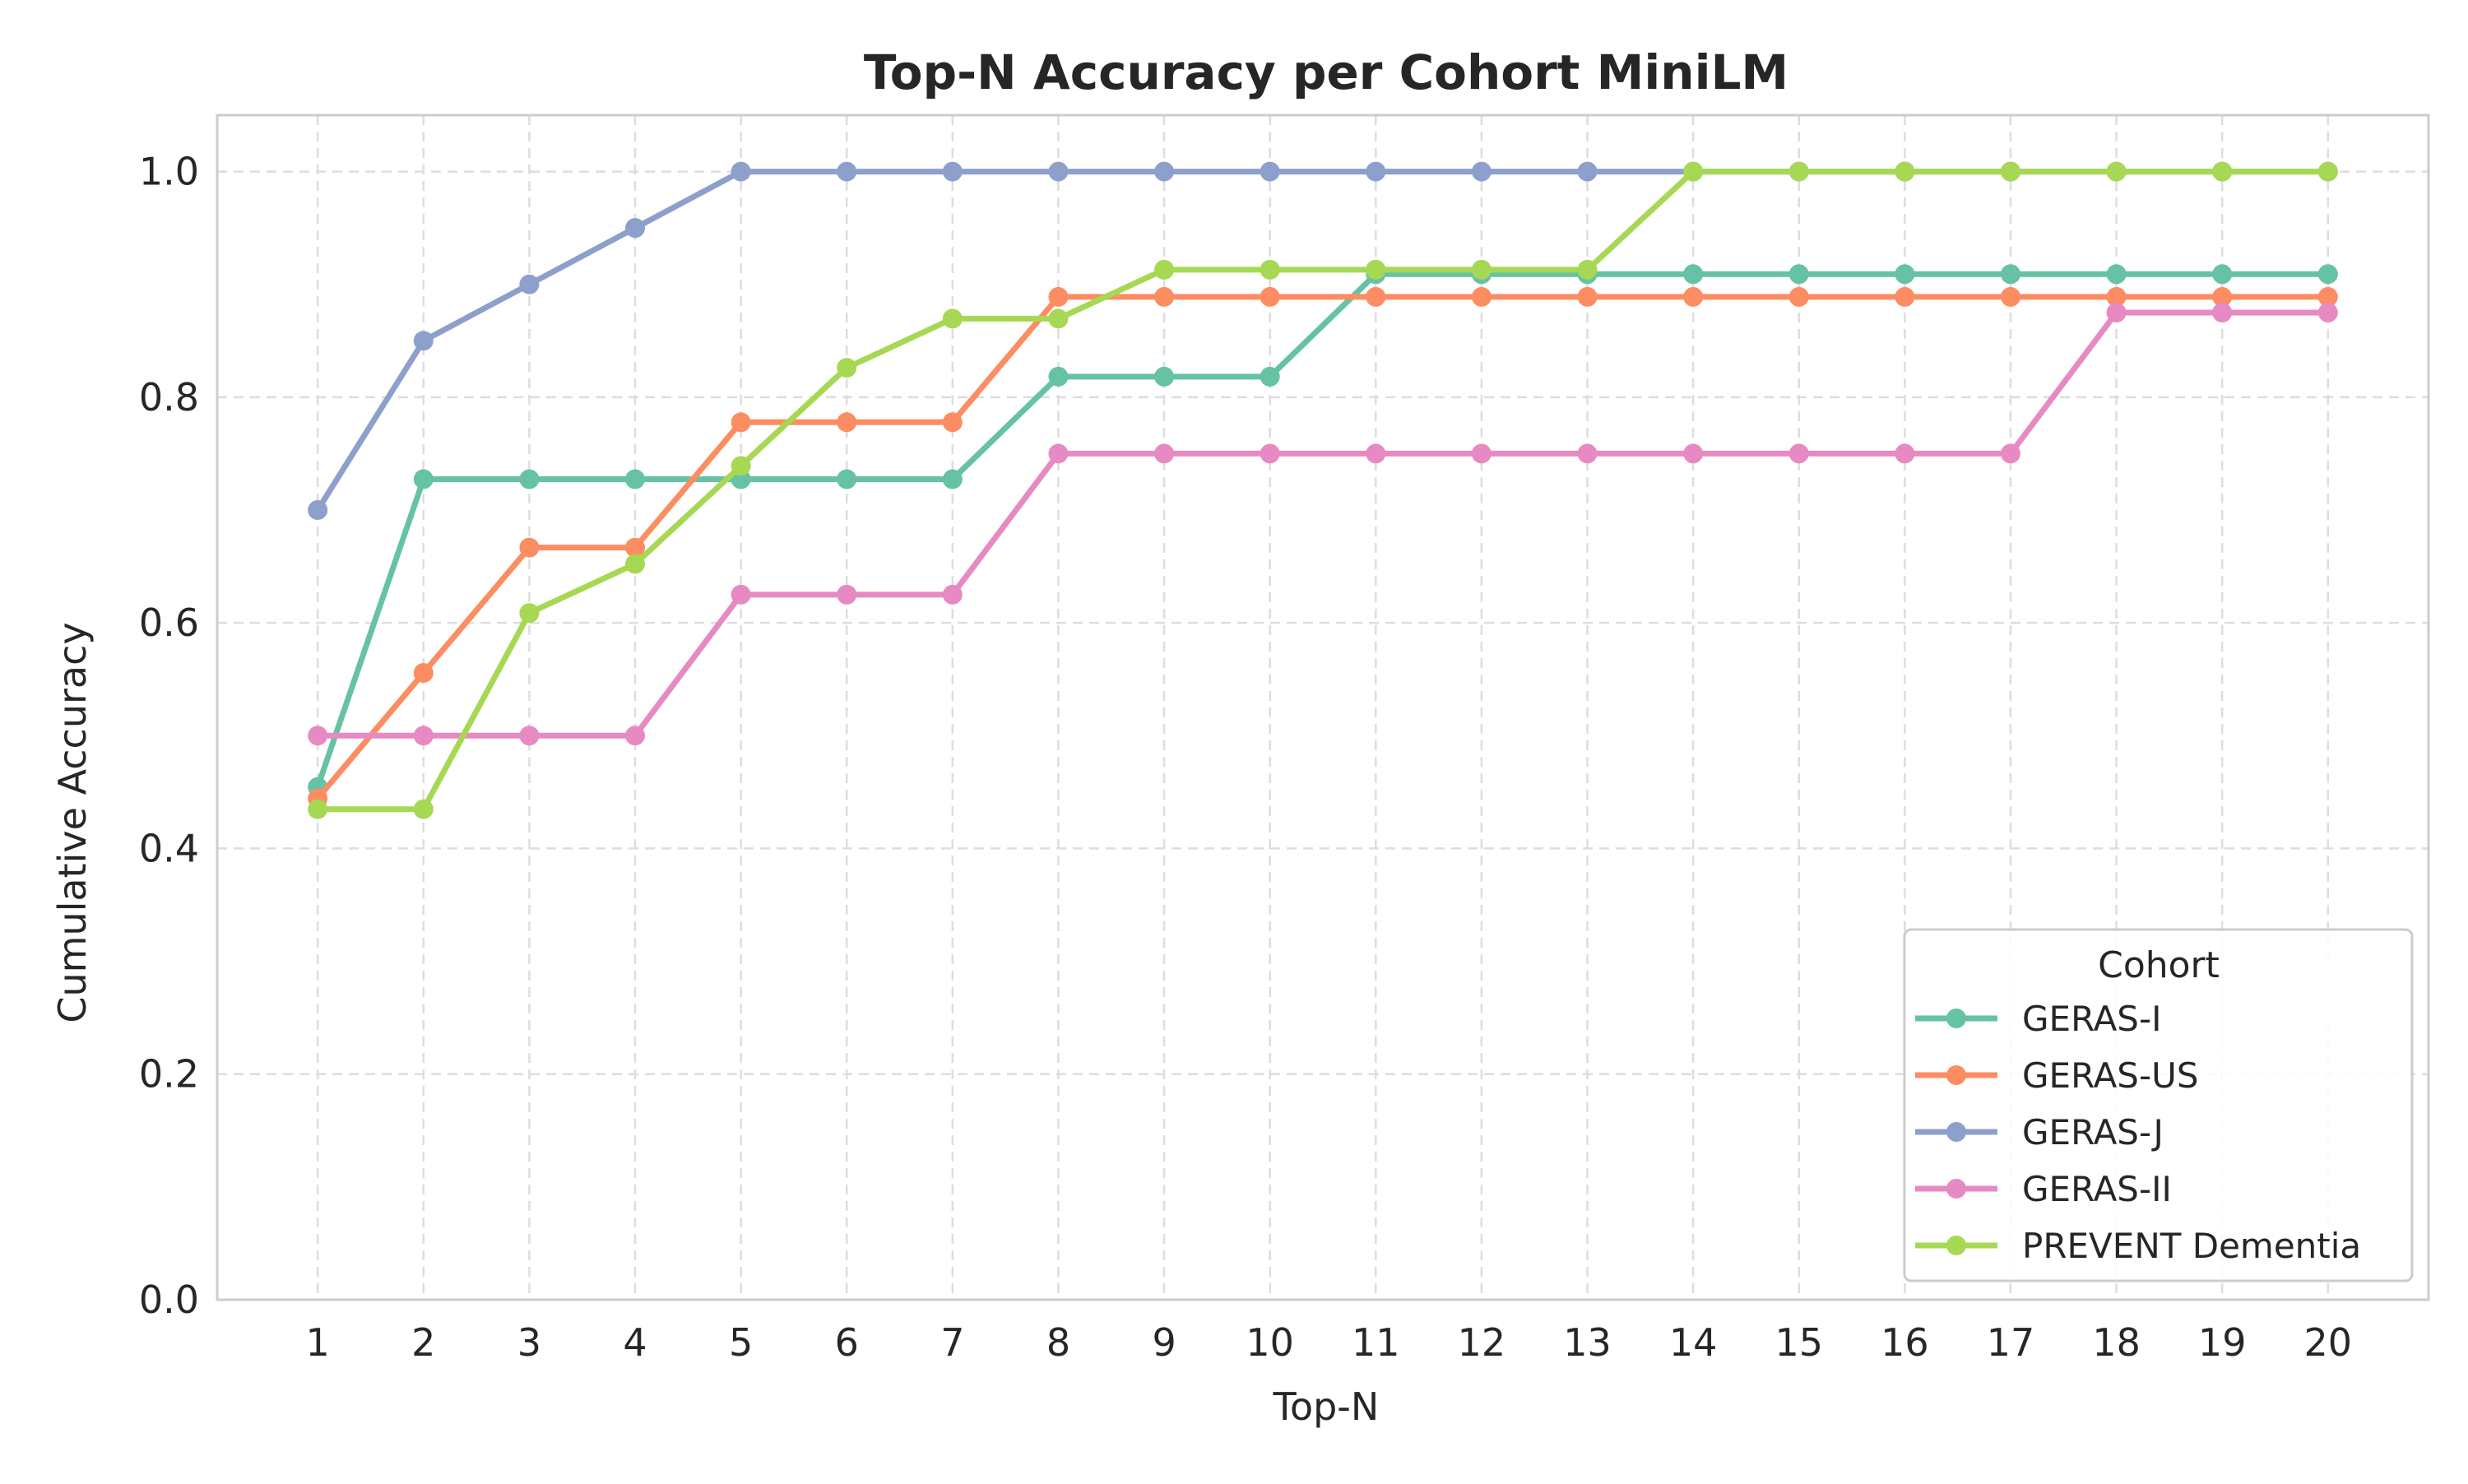  I want to click on legend-entry: GERAS-II, so click(2043, 1189).